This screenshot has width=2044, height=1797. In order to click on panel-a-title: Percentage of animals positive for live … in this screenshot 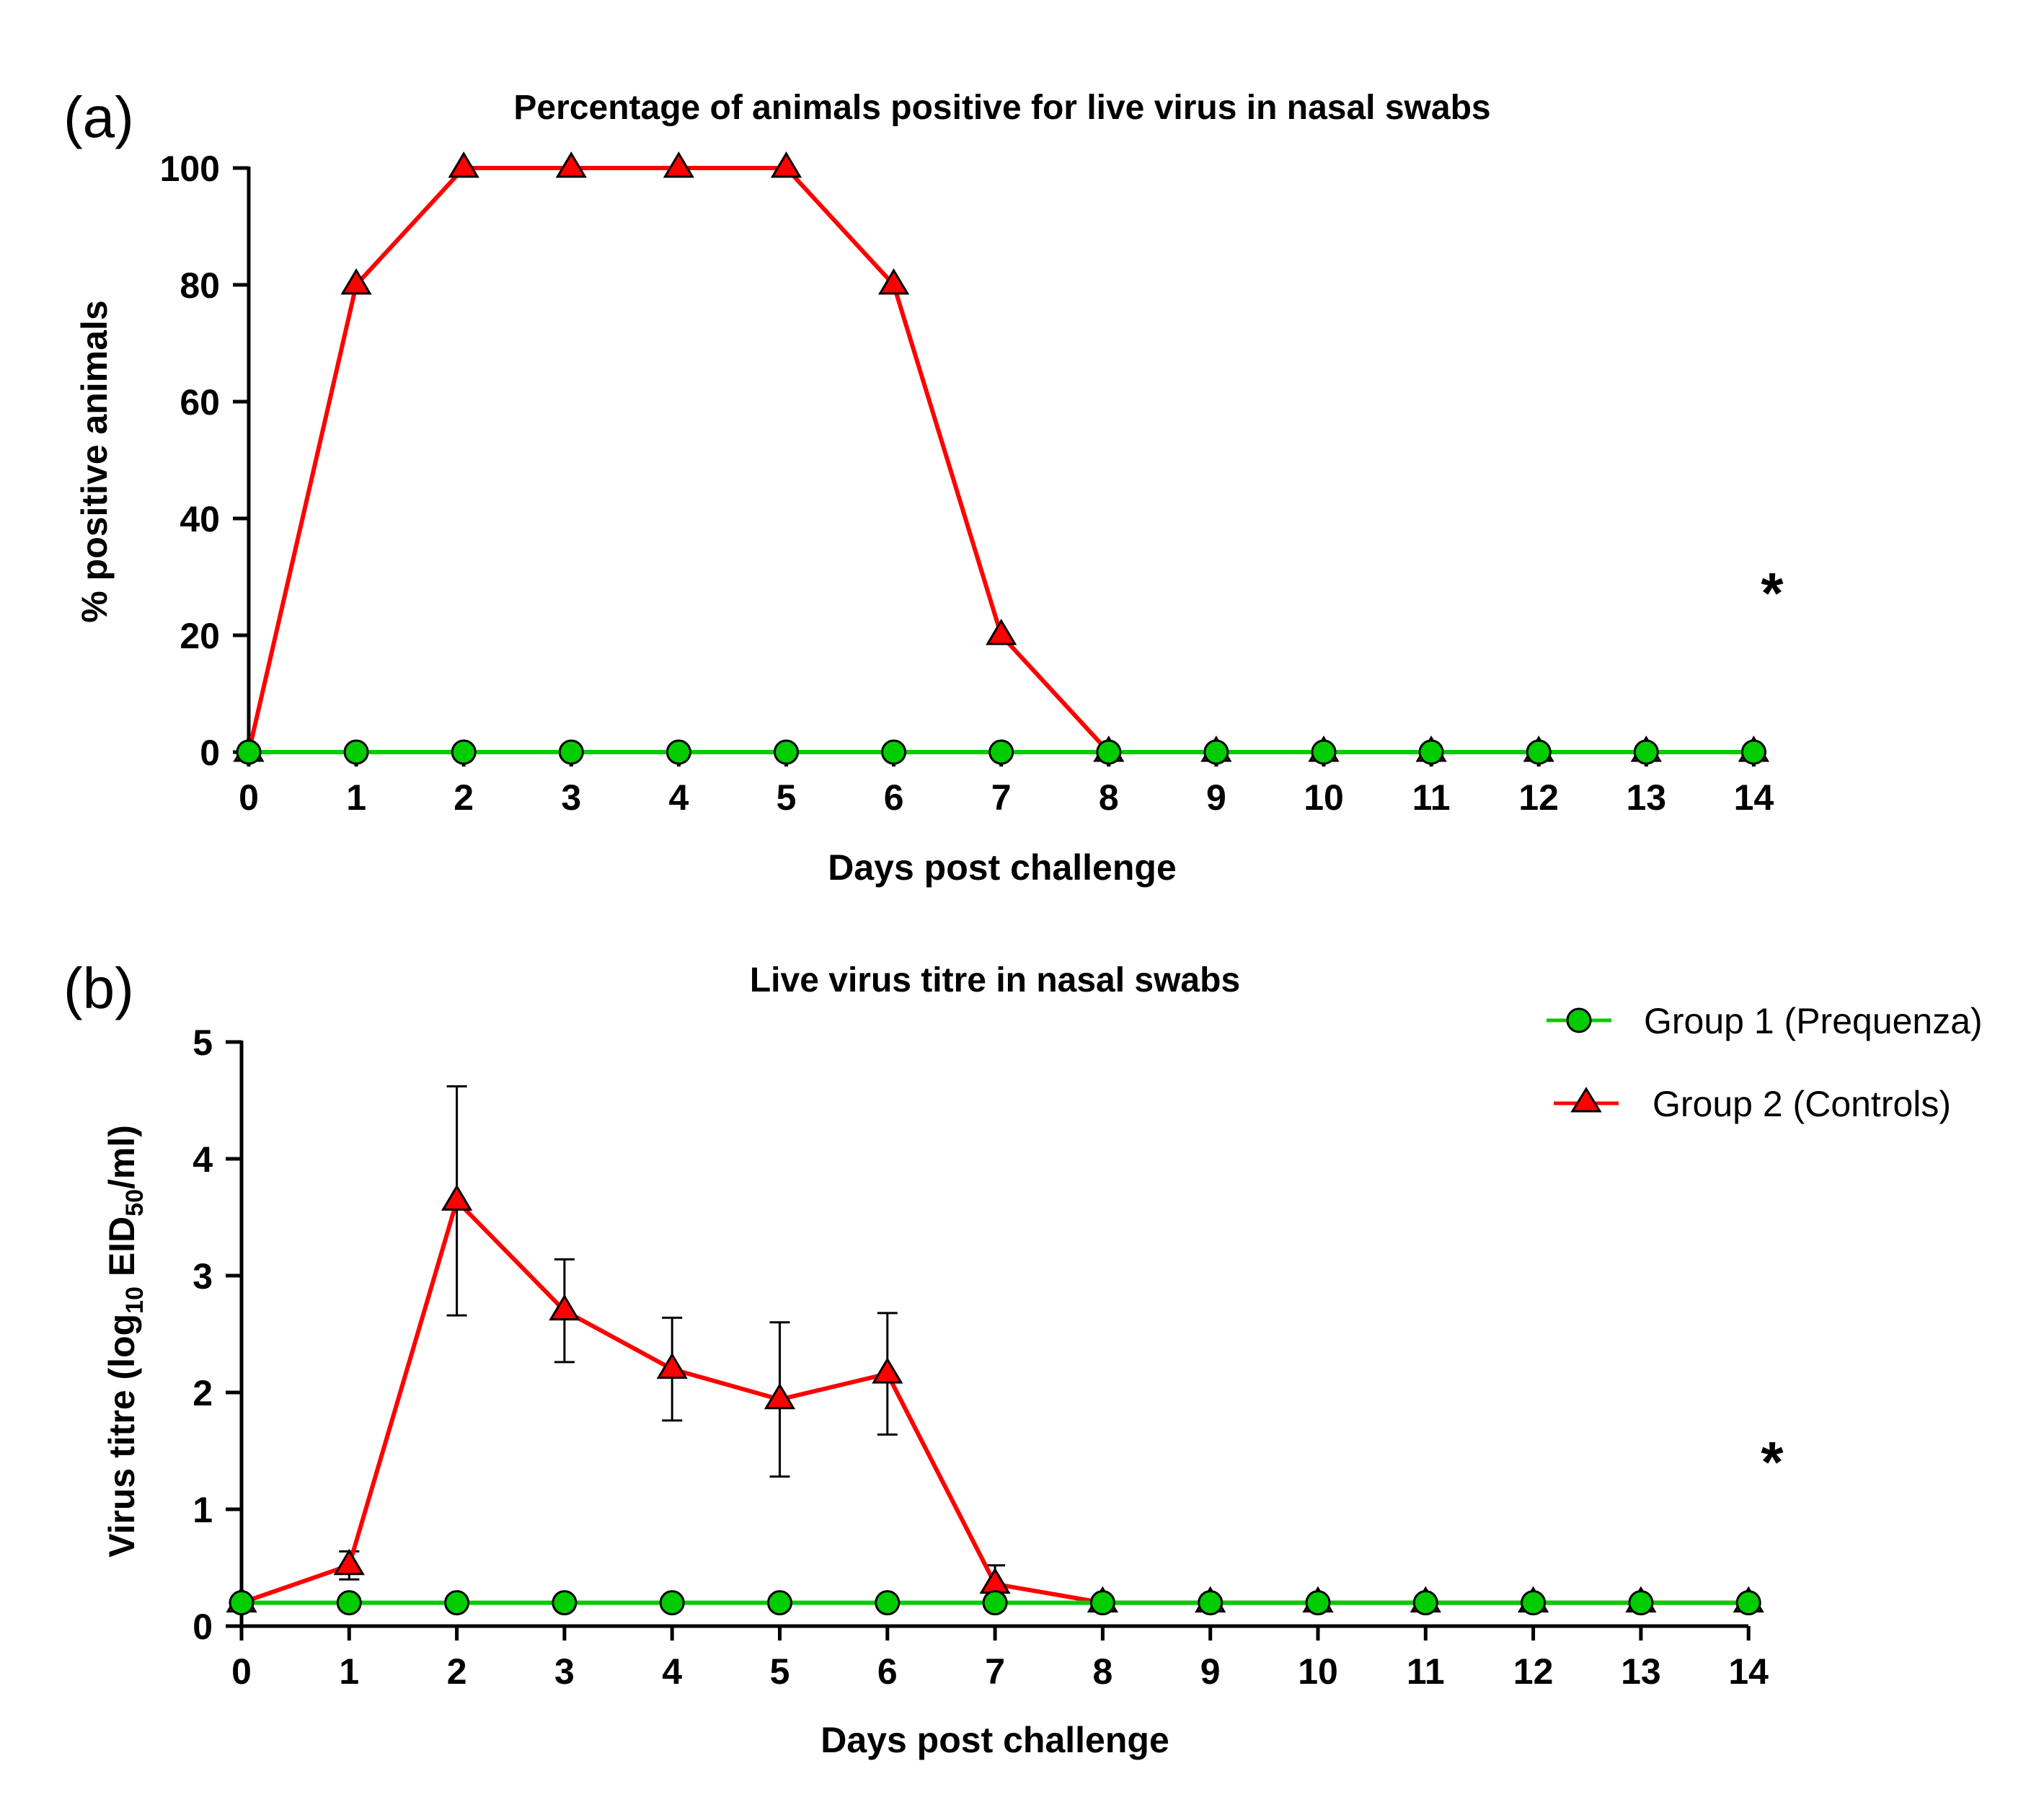, I will do `click(1002, 108)`.